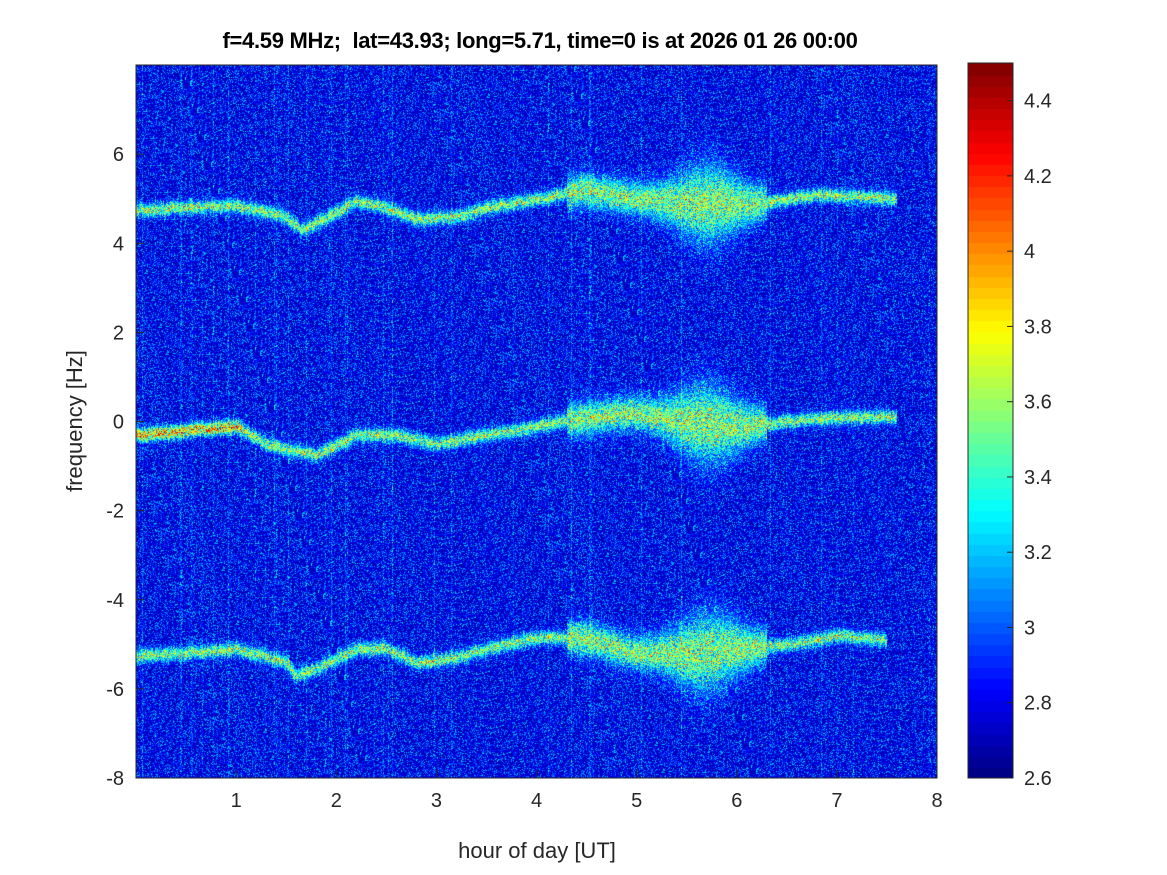  I want to click on colorbar-ticks: 2.6 2.8 3 3.2 3.4 3.6 3.8 4 4.2 4.4, so click(1029, 440).